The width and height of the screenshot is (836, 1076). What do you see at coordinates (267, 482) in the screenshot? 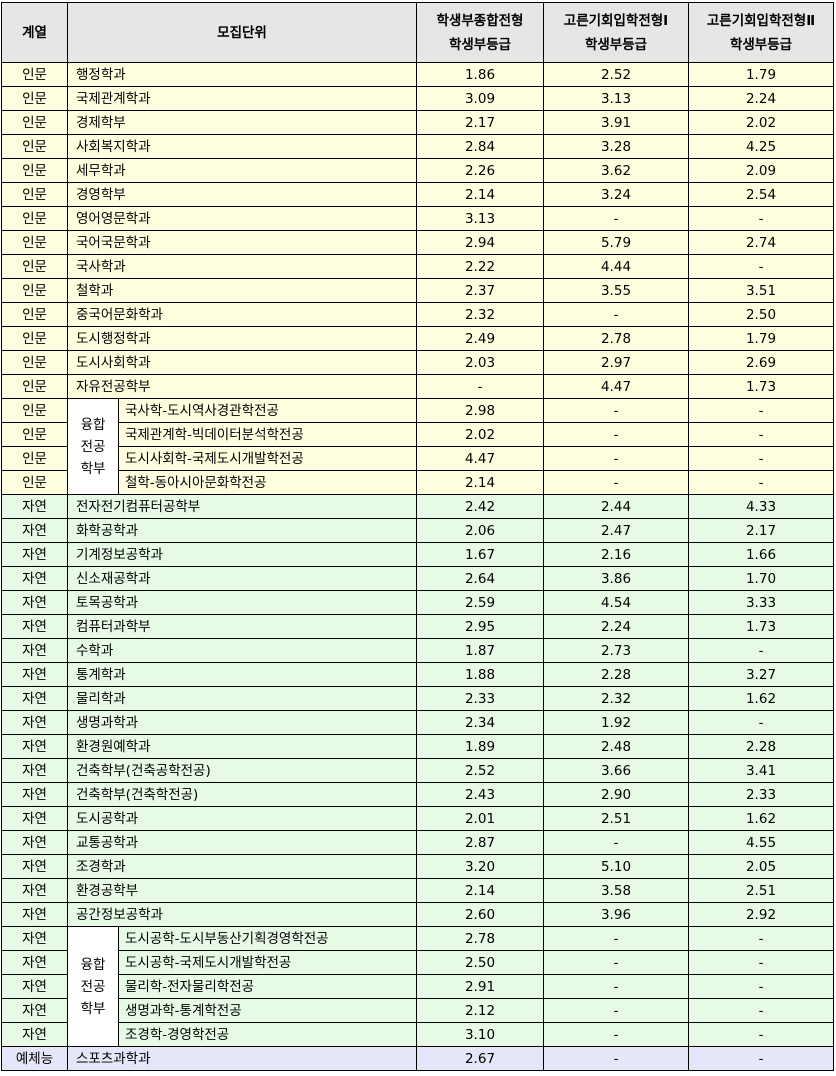
I see `sub-major-cell: 철학-동아시아문화학전공` at bounding box center [267, 482].